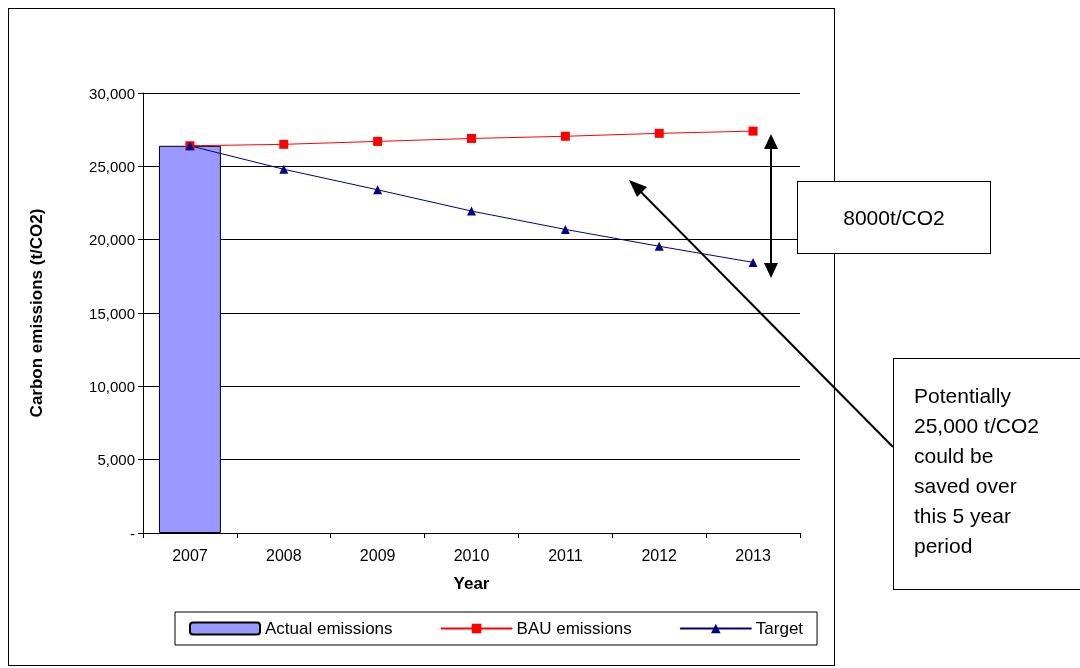 Image resolution: width=1080 pixels, height=668 pixels. What do you see at coordinates (753, 555) in the screenshot?
I see `x-tick-label: 2013` at bounding box center [753, 555].